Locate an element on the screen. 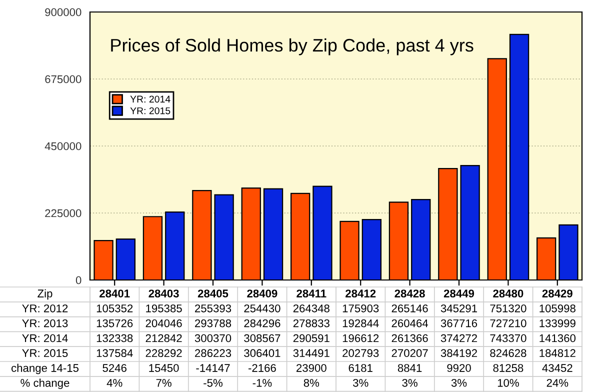 The height and width of the screenshot is (392, 600). text: 195385 is located at coordinates (164, 308).